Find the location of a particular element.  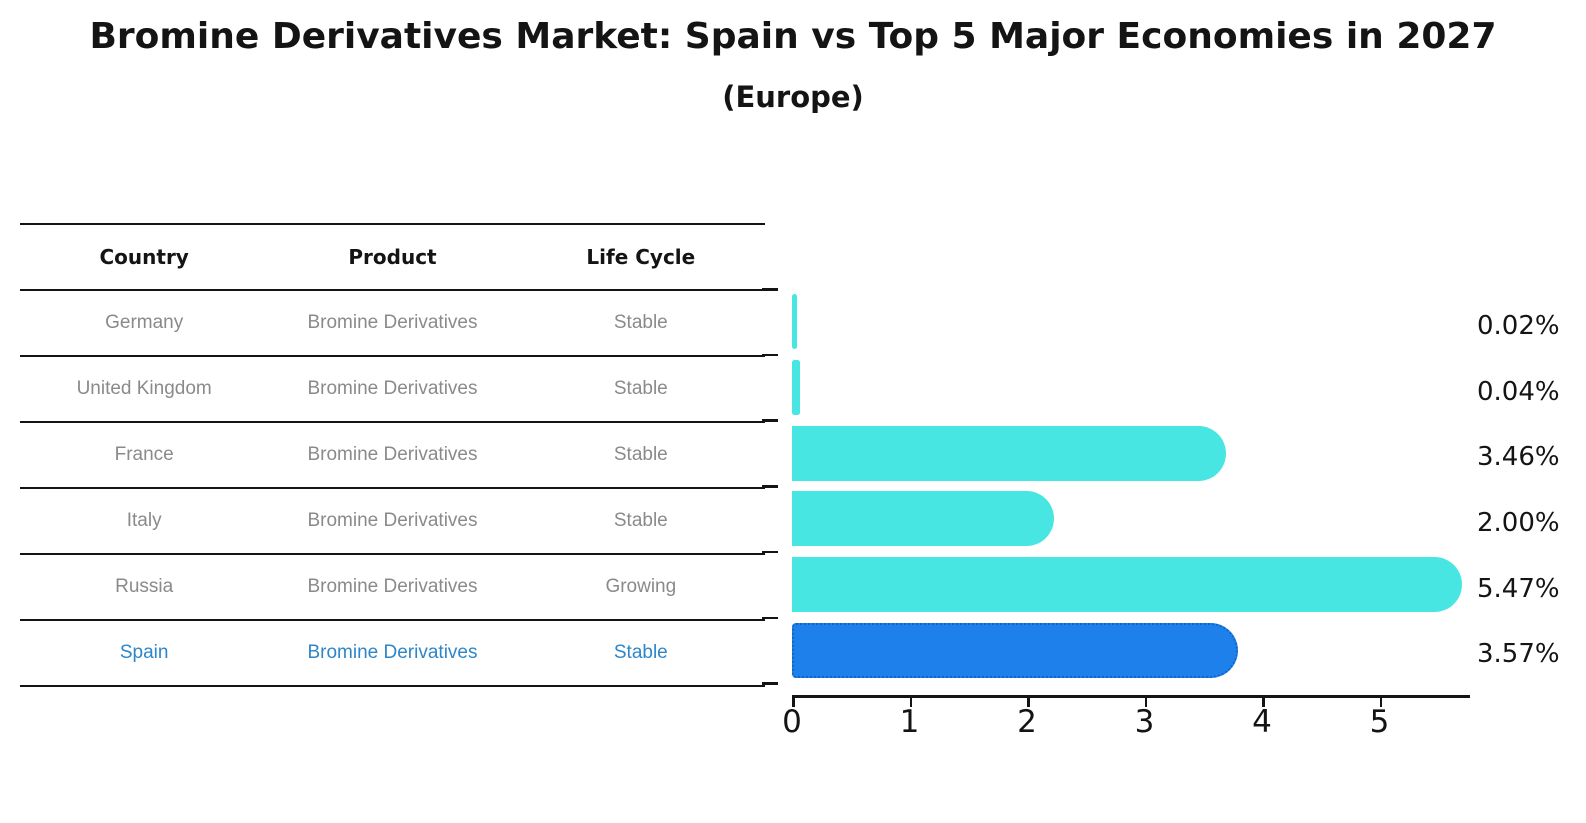

bar-value-label-spain: 3.57% is located at coordinates (1518, 654).